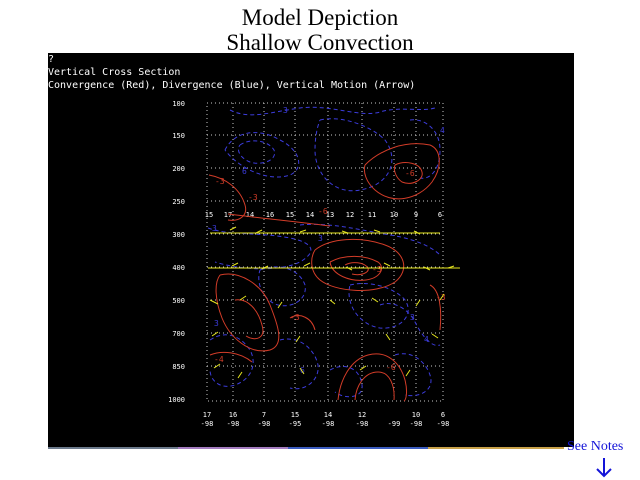 Image resolution: width=640 pixels, height=480 pixels. Describe the element at coordinates (443, 415) in the screenshot. I see `station-label-top: 6` at that location.